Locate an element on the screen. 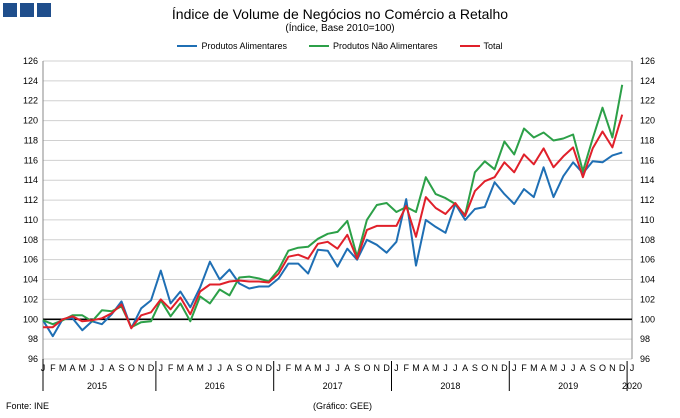 The image size is (680, 418). y-tick-label-right: 110 is located at coordinates (647, 220).